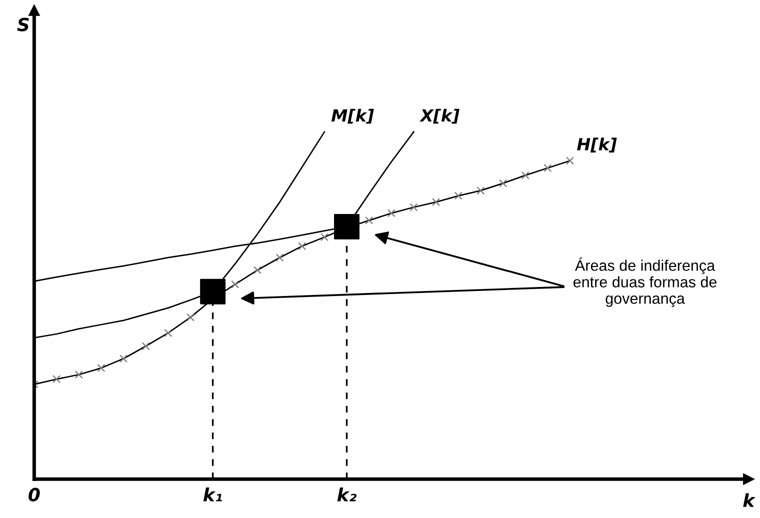  I want to click on x-tick-label: k₁, so click(212, 494).